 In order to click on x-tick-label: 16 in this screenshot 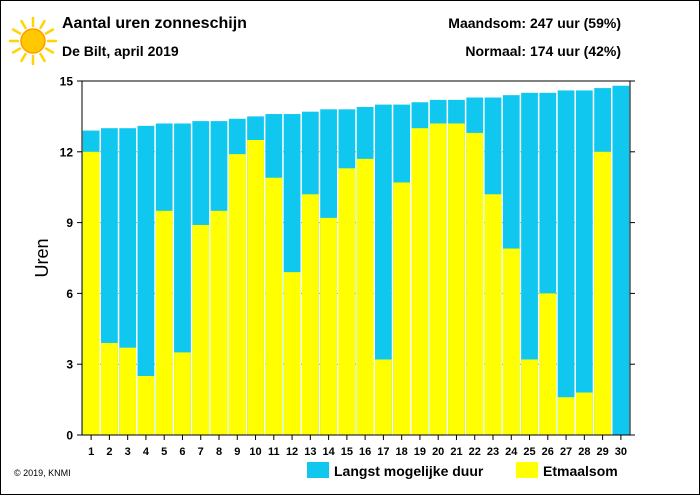, I will do `click(365, 452)`.